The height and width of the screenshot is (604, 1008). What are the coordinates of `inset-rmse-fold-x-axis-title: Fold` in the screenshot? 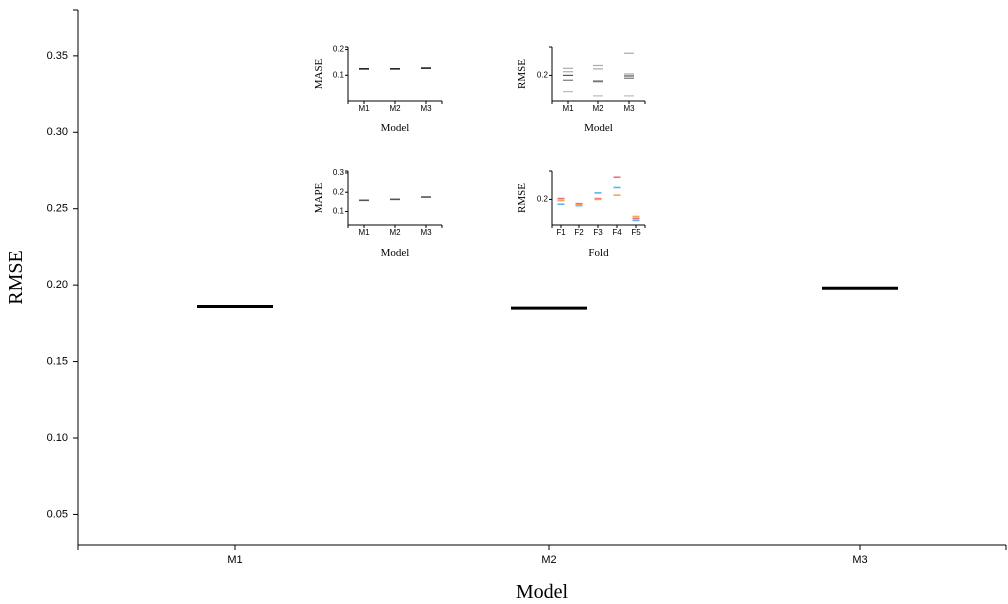 It's located at (598, 253).